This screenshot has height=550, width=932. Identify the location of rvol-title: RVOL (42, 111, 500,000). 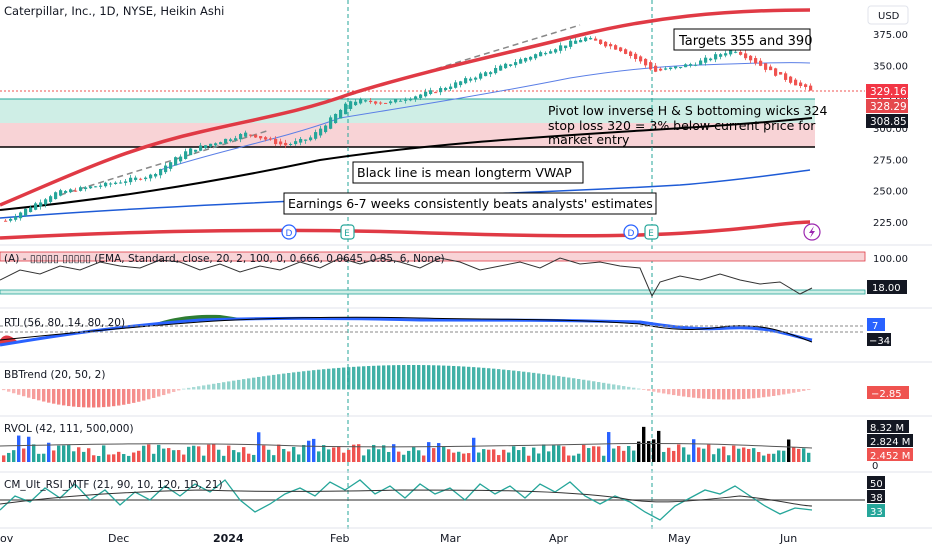
(69, 429).